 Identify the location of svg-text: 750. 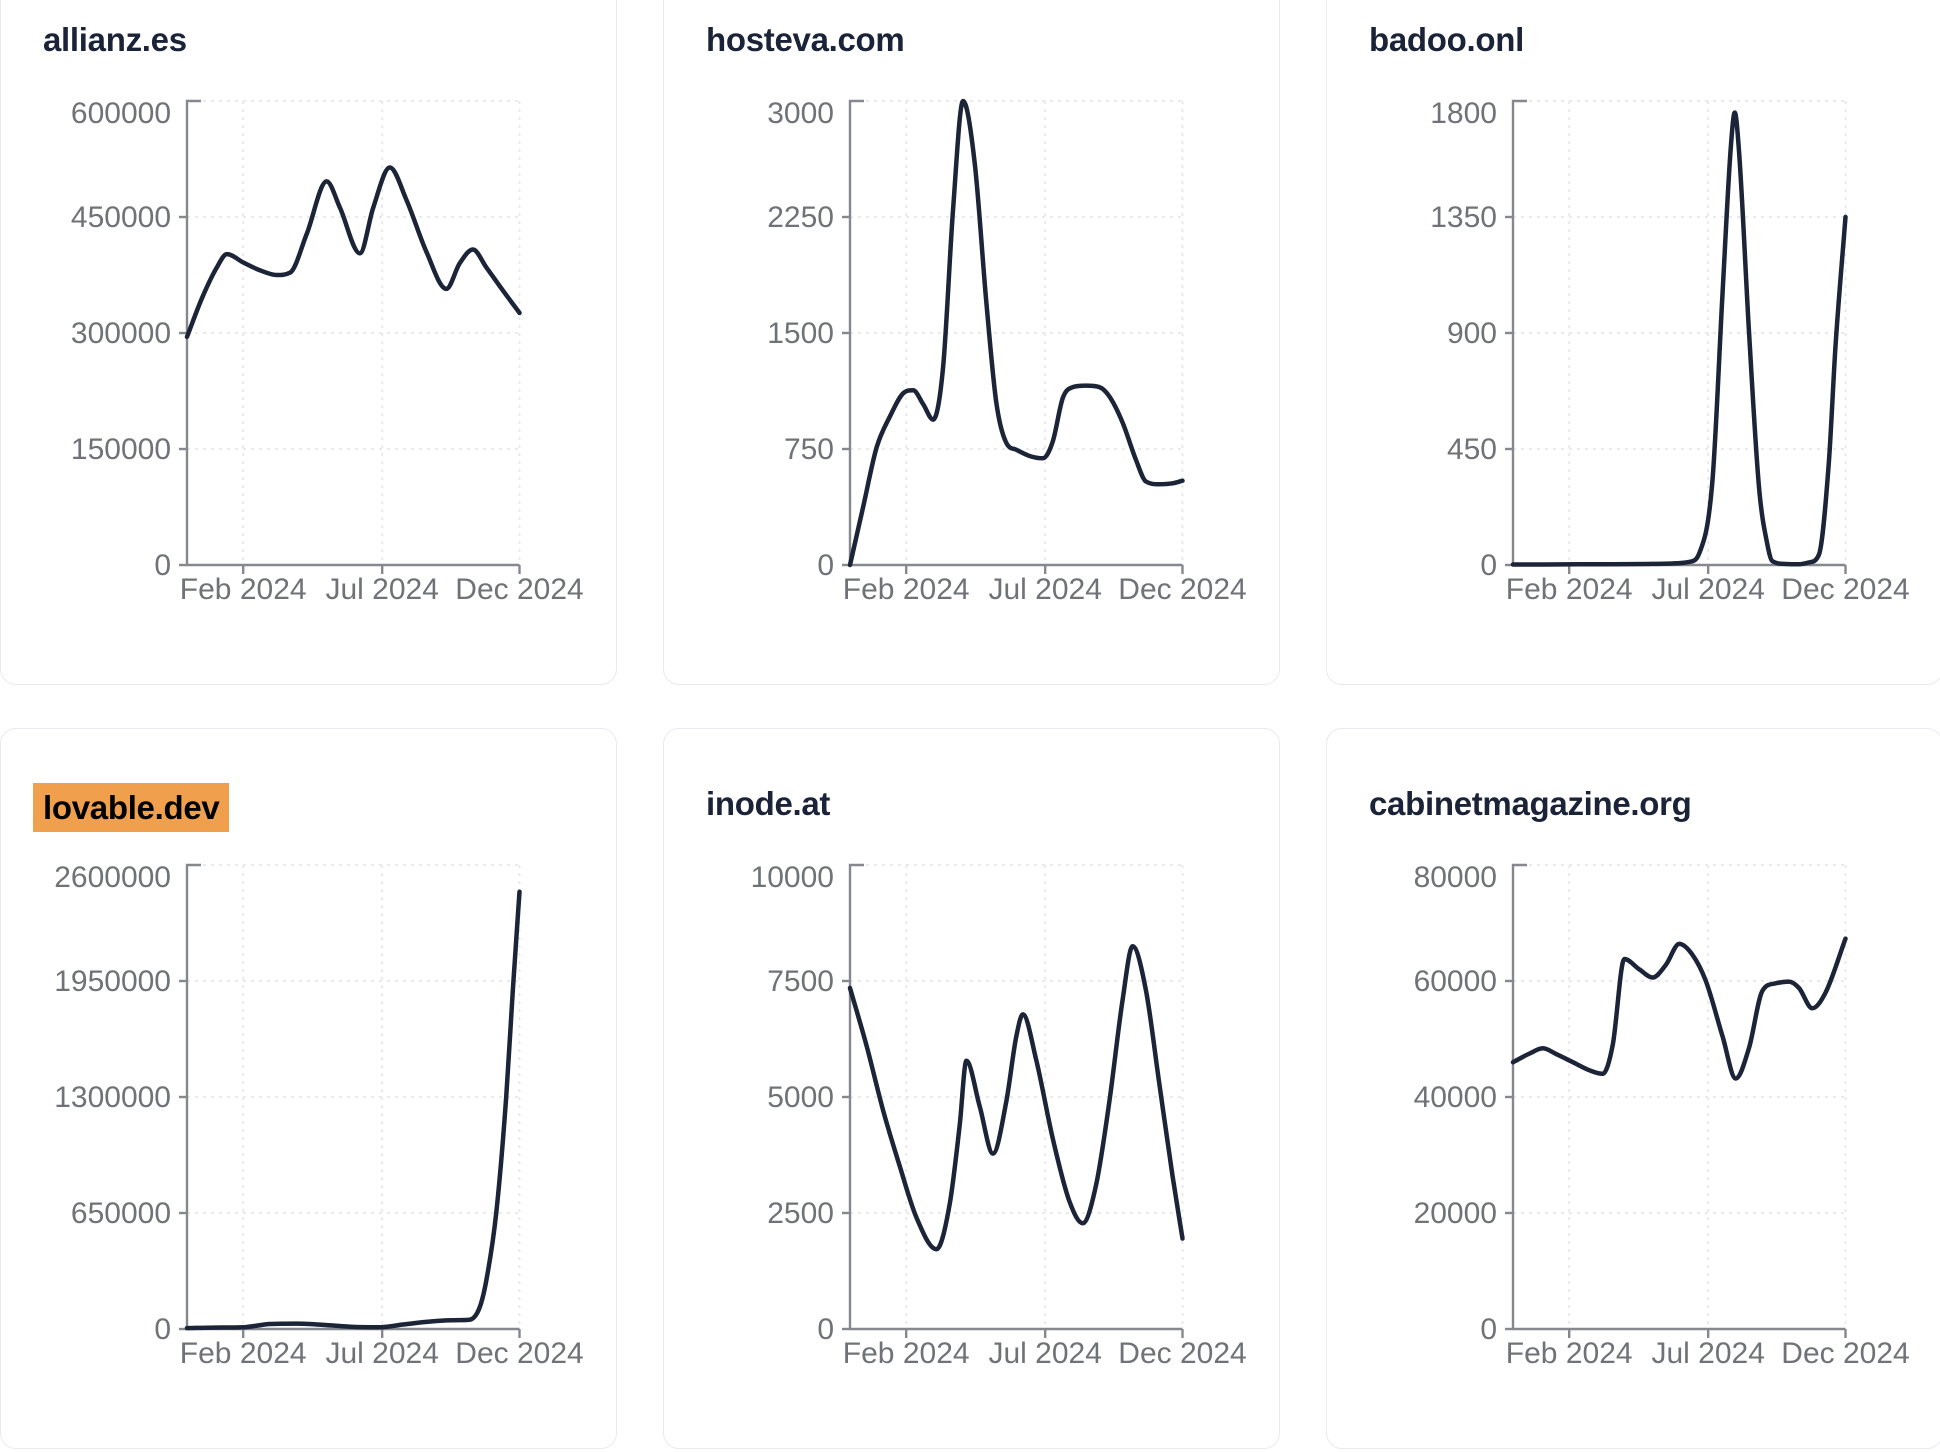
(809, 449).